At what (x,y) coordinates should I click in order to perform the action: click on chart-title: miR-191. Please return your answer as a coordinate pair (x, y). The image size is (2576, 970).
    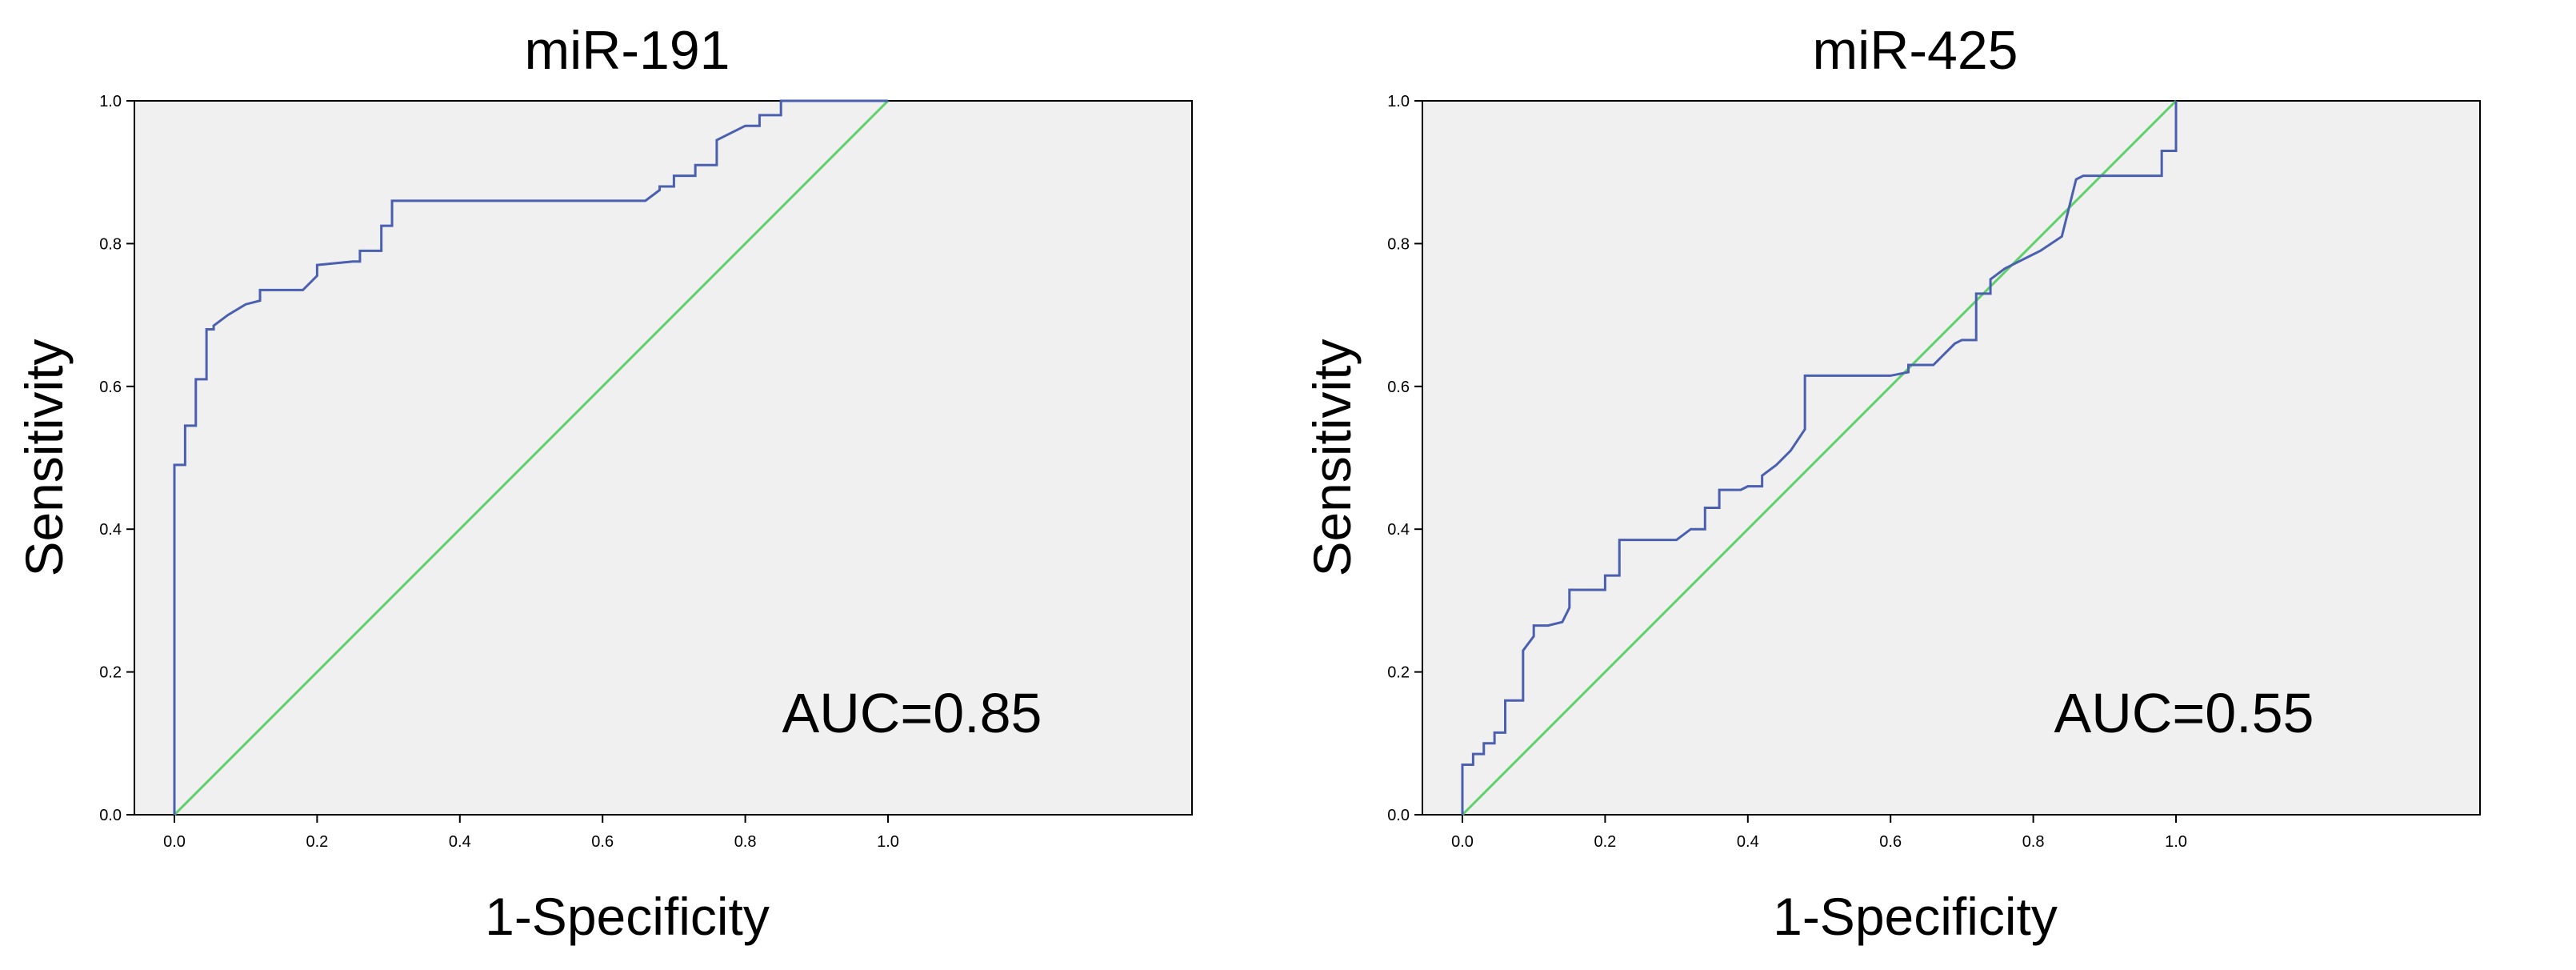
    Looking at the image, I should click on (627, 50).